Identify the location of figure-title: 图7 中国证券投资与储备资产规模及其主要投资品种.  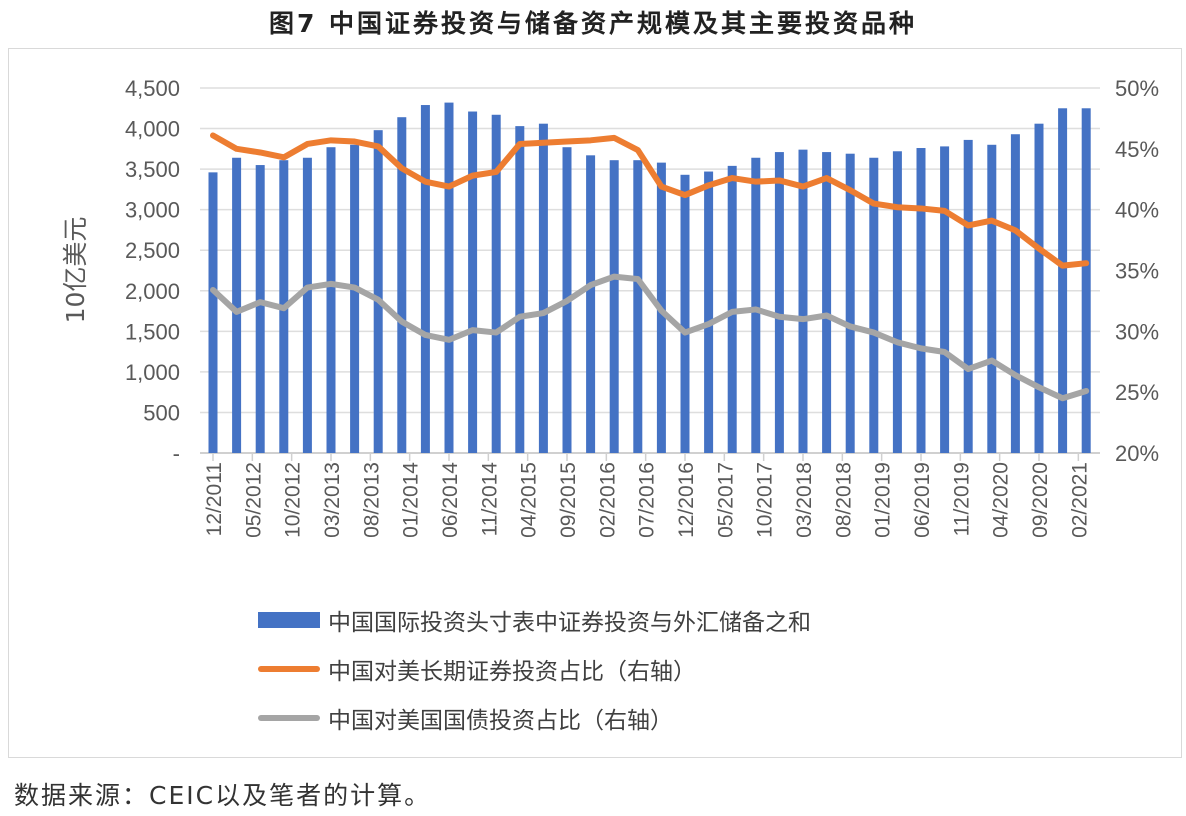
(593, 23).